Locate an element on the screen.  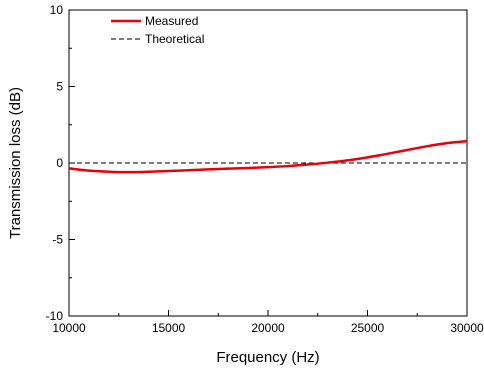
series-layer is located at coordinates (268, 156).